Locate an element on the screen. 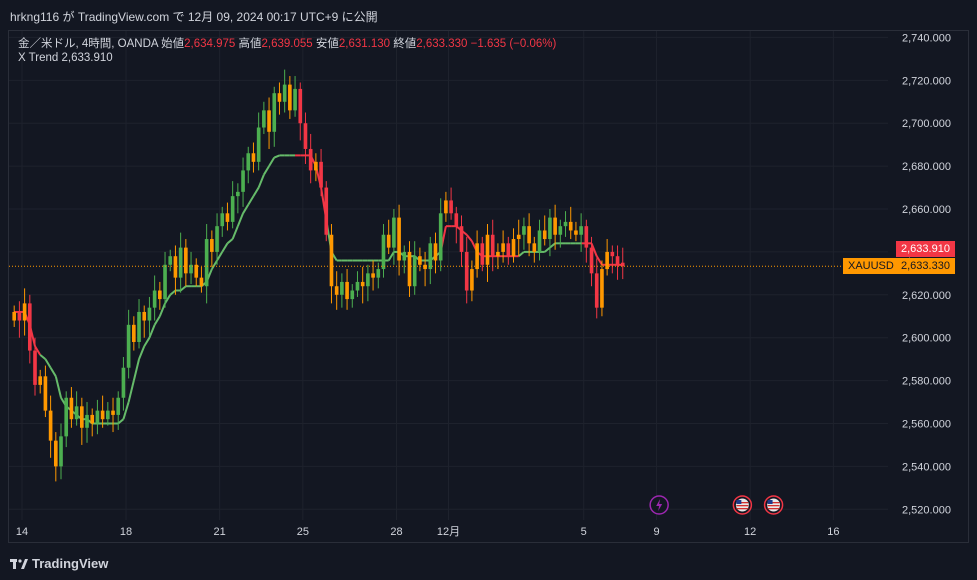 Image resolution: width=977 pixels, height=580 pixels. tradingview-logo: TradingView is located at coordinates (59, 563).